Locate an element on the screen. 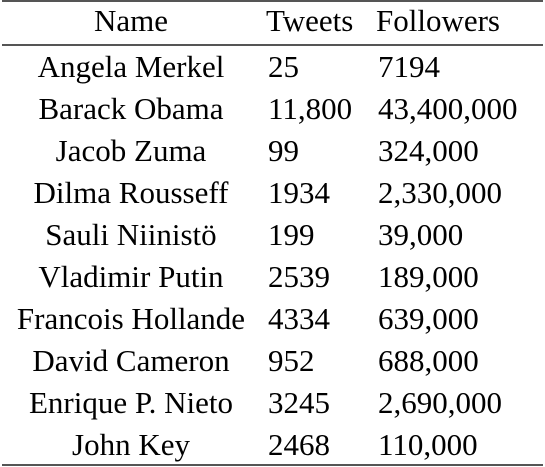 This screenshot has height=467, width=545. header-rule is located at coordinates (272, 45).